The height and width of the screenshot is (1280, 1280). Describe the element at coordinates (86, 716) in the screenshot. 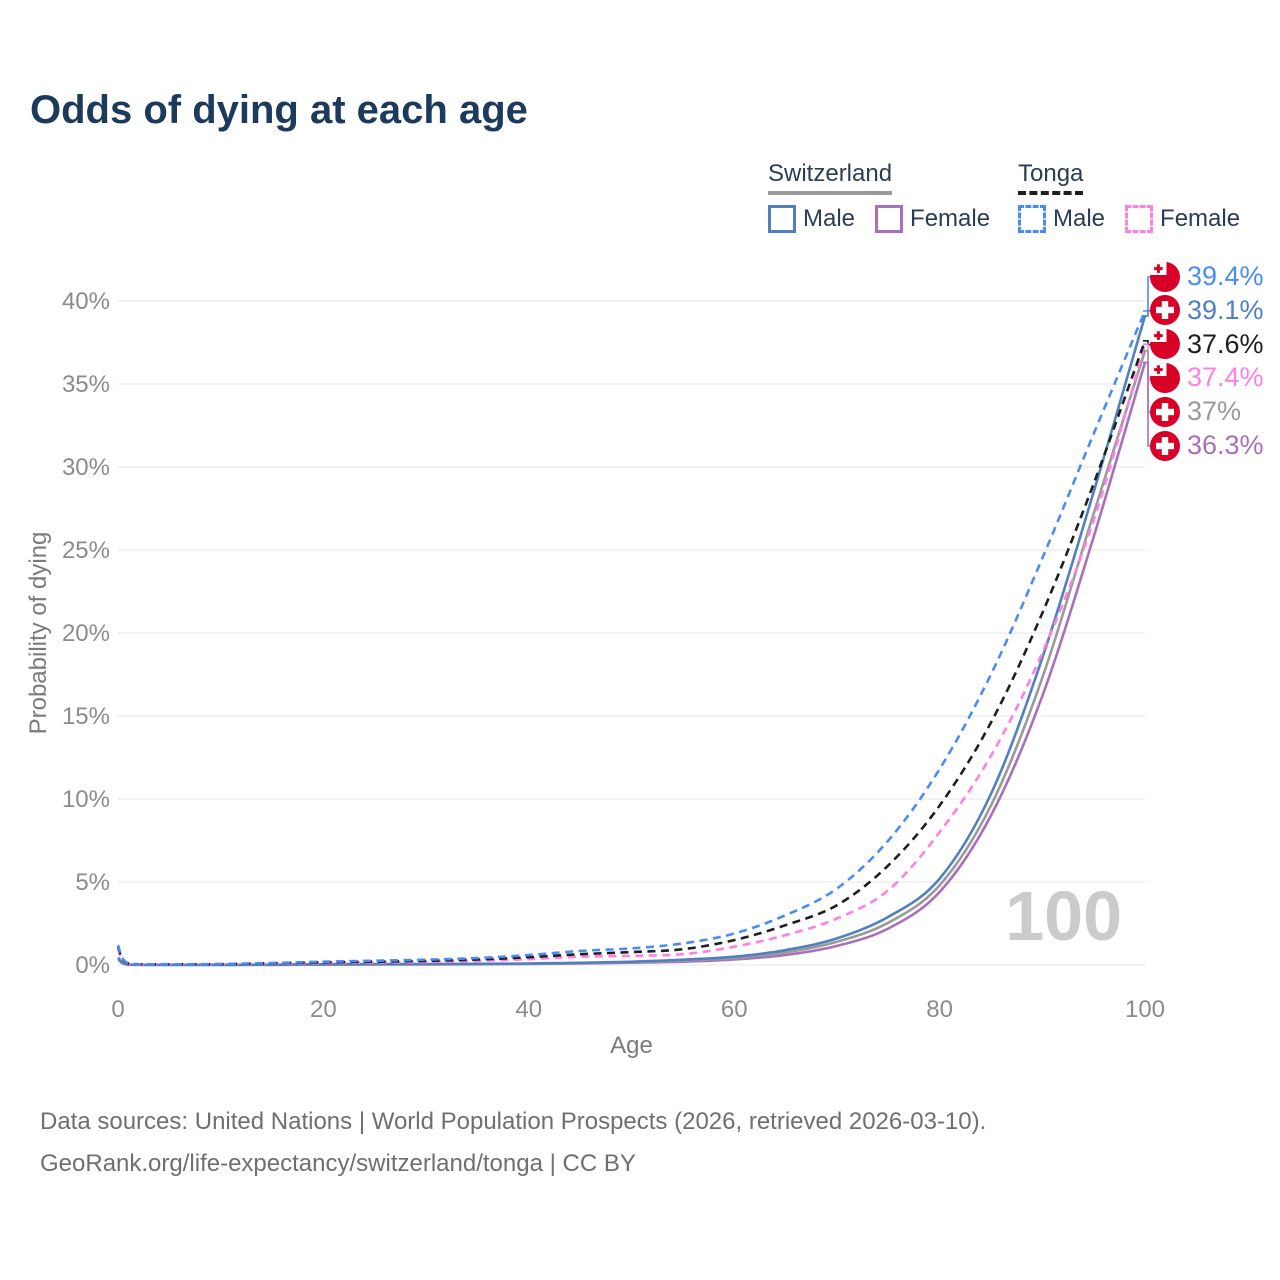

I see `y-tick-label: 15%` at that location.